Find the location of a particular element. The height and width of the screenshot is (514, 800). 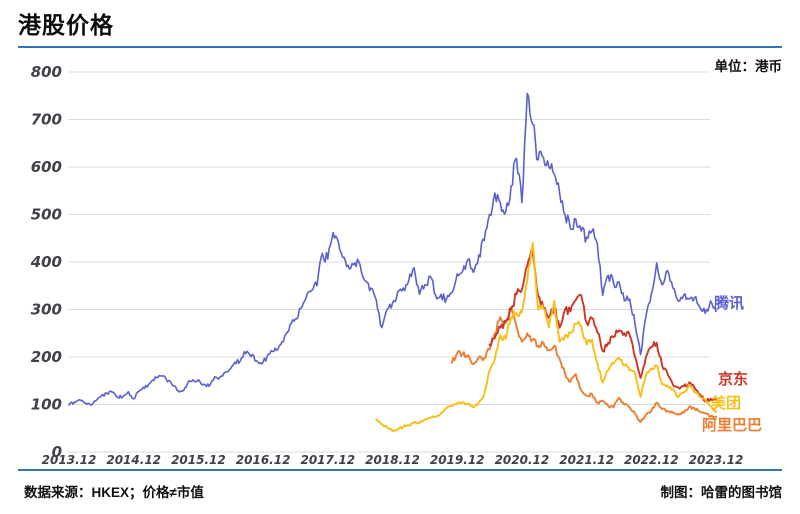

y-tick-label: 500 is located at coordinates (46, 215).